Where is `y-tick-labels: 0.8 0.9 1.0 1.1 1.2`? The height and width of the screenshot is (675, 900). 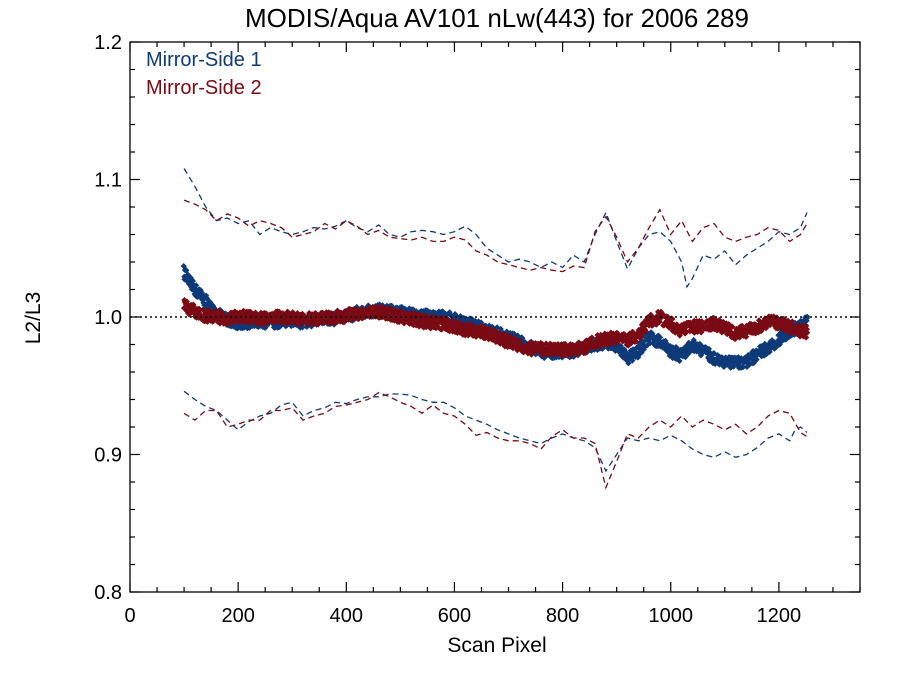 y-tick-labels: 0.8 0.9 1.0 1.1 1.2 is located at coordinates (108, 318).